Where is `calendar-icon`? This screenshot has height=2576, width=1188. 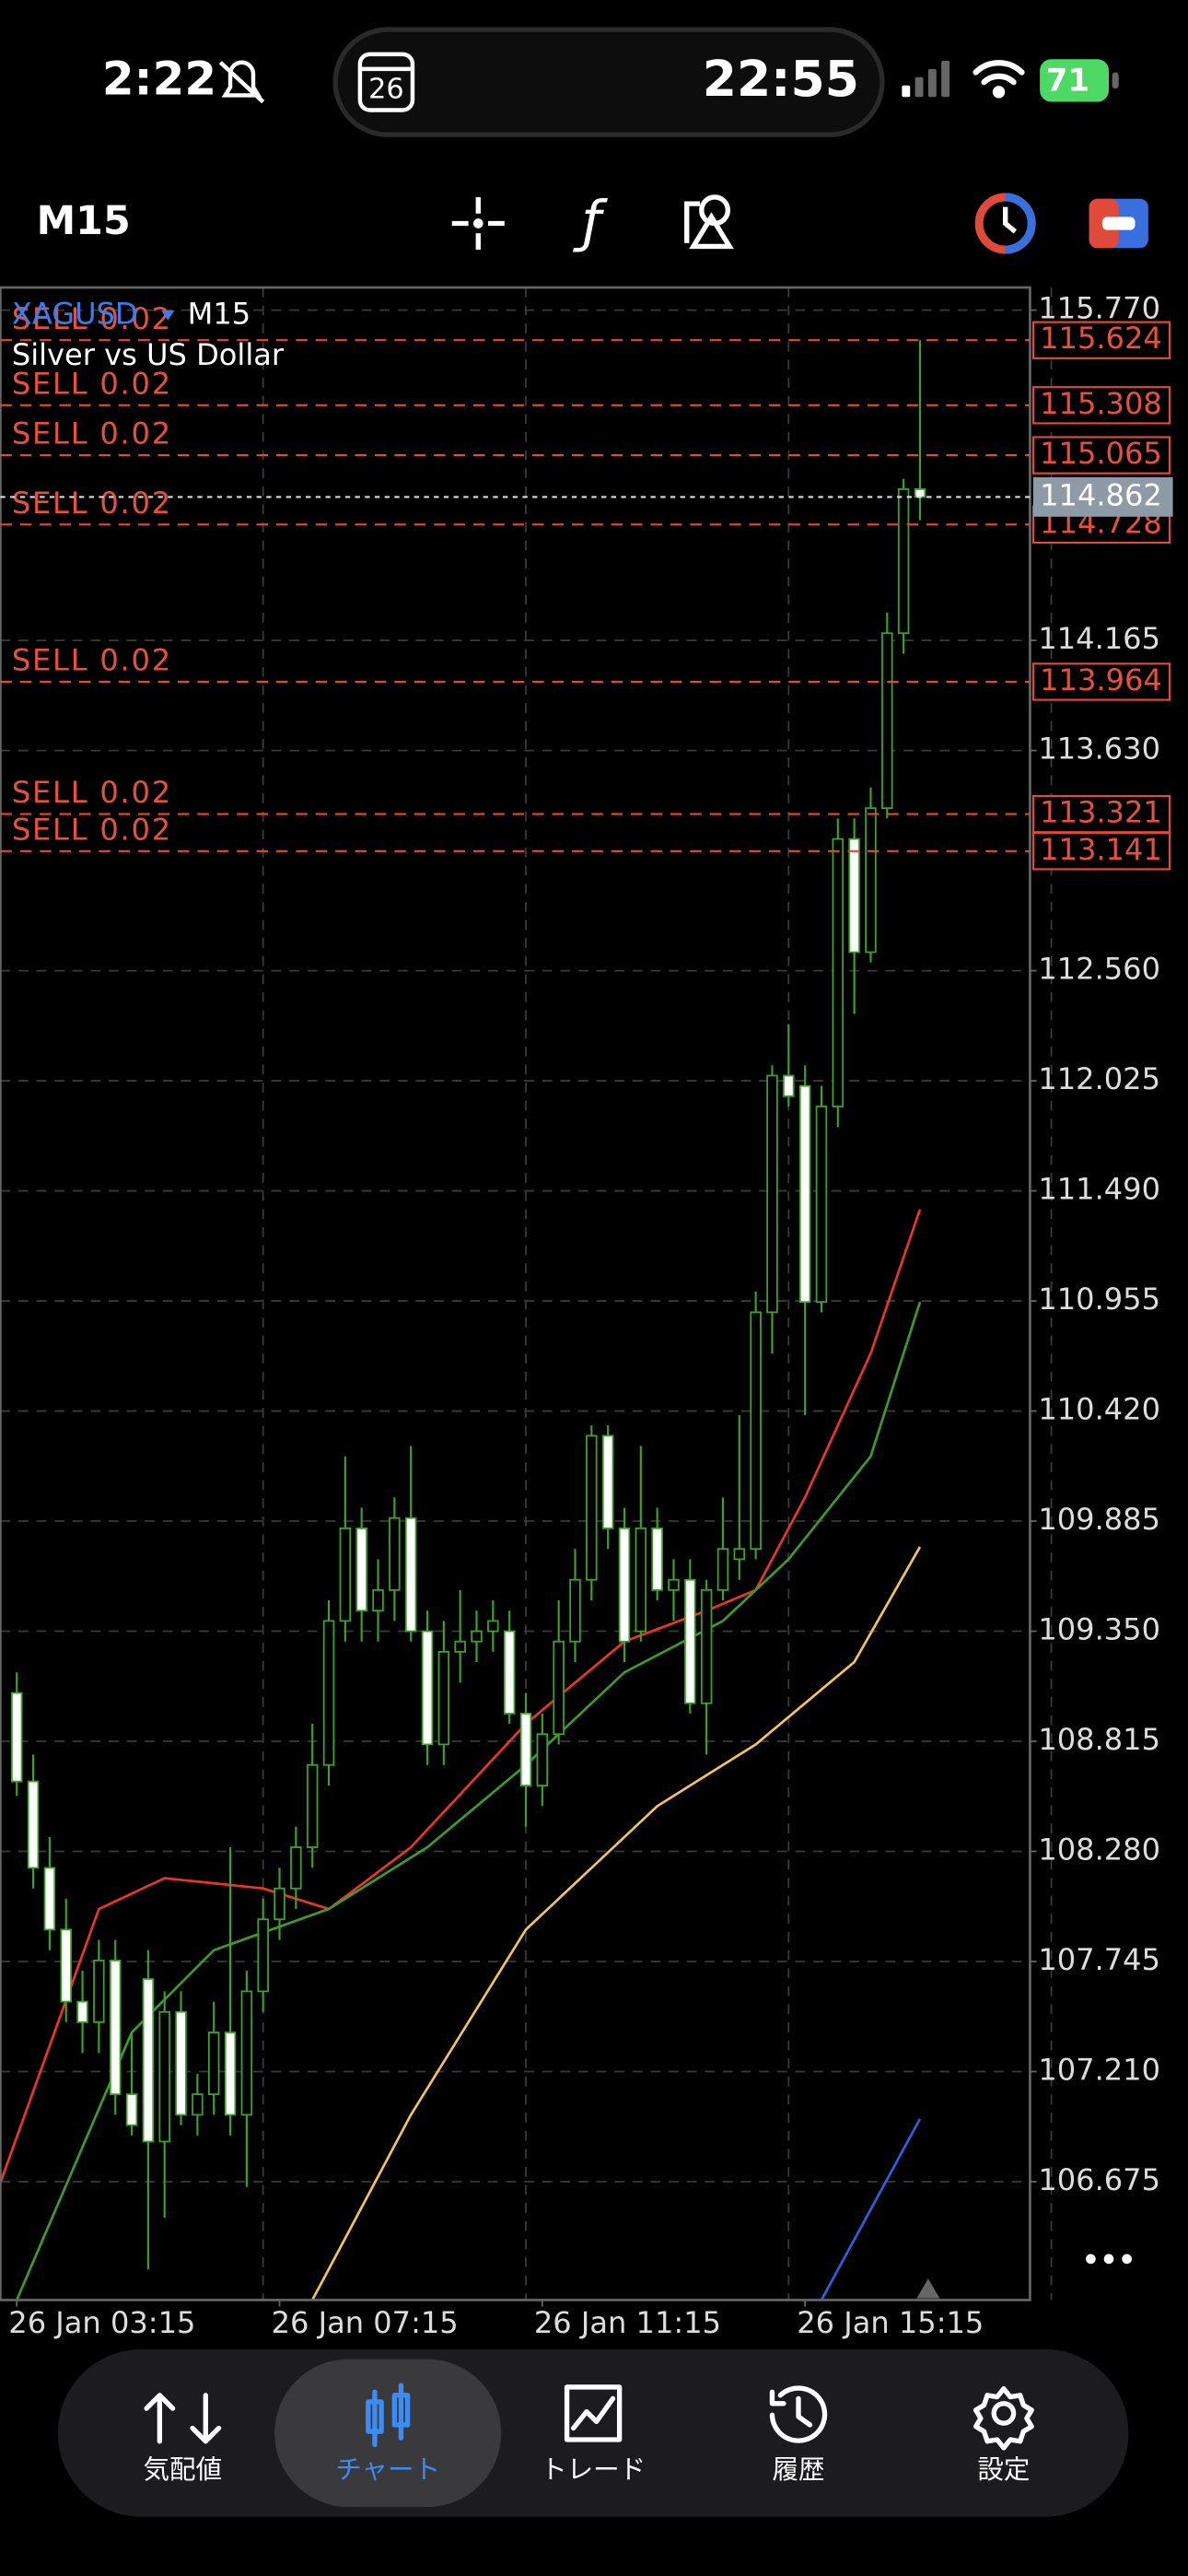 calendar-icon is located at coordinates (386, 82).